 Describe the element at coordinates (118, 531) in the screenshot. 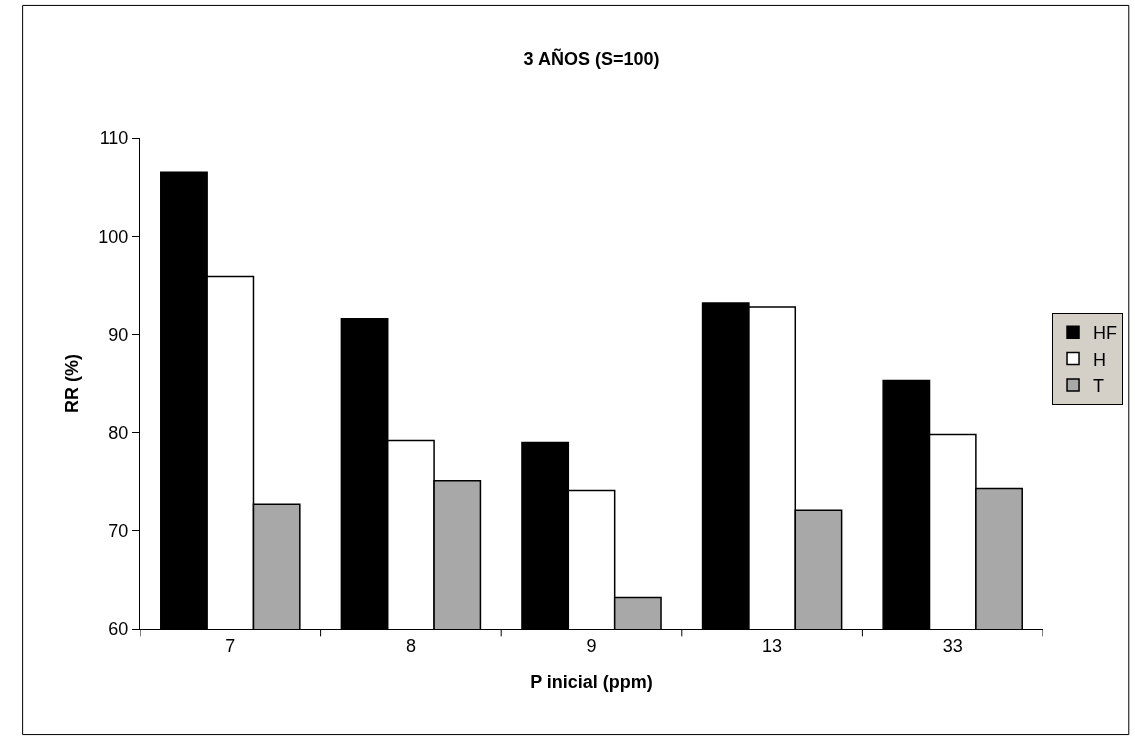

I see `y-tick-label: 70` at that location.